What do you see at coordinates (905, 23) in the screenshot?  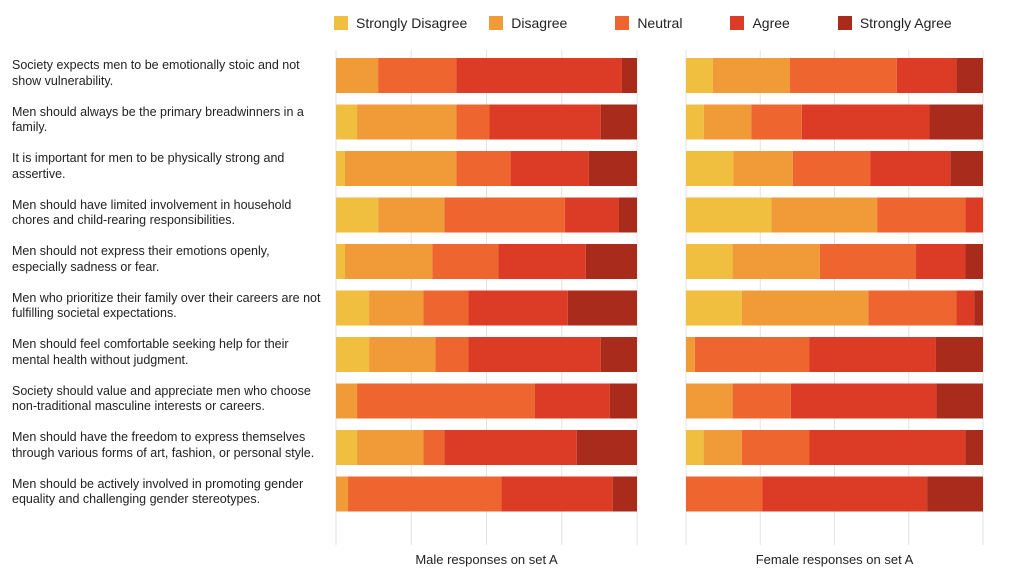 I see `legend-label: Strongly Agree` at bounding box center [905, 23].